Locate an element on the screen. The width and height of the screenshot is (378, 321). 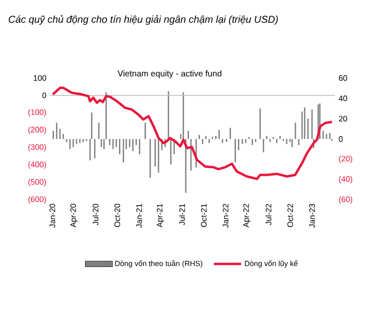
chart-title: Các quỹ chủ động cho tín hiệu giải ngân chậm lại (triệu USD) is located at coordinates (143, 20).